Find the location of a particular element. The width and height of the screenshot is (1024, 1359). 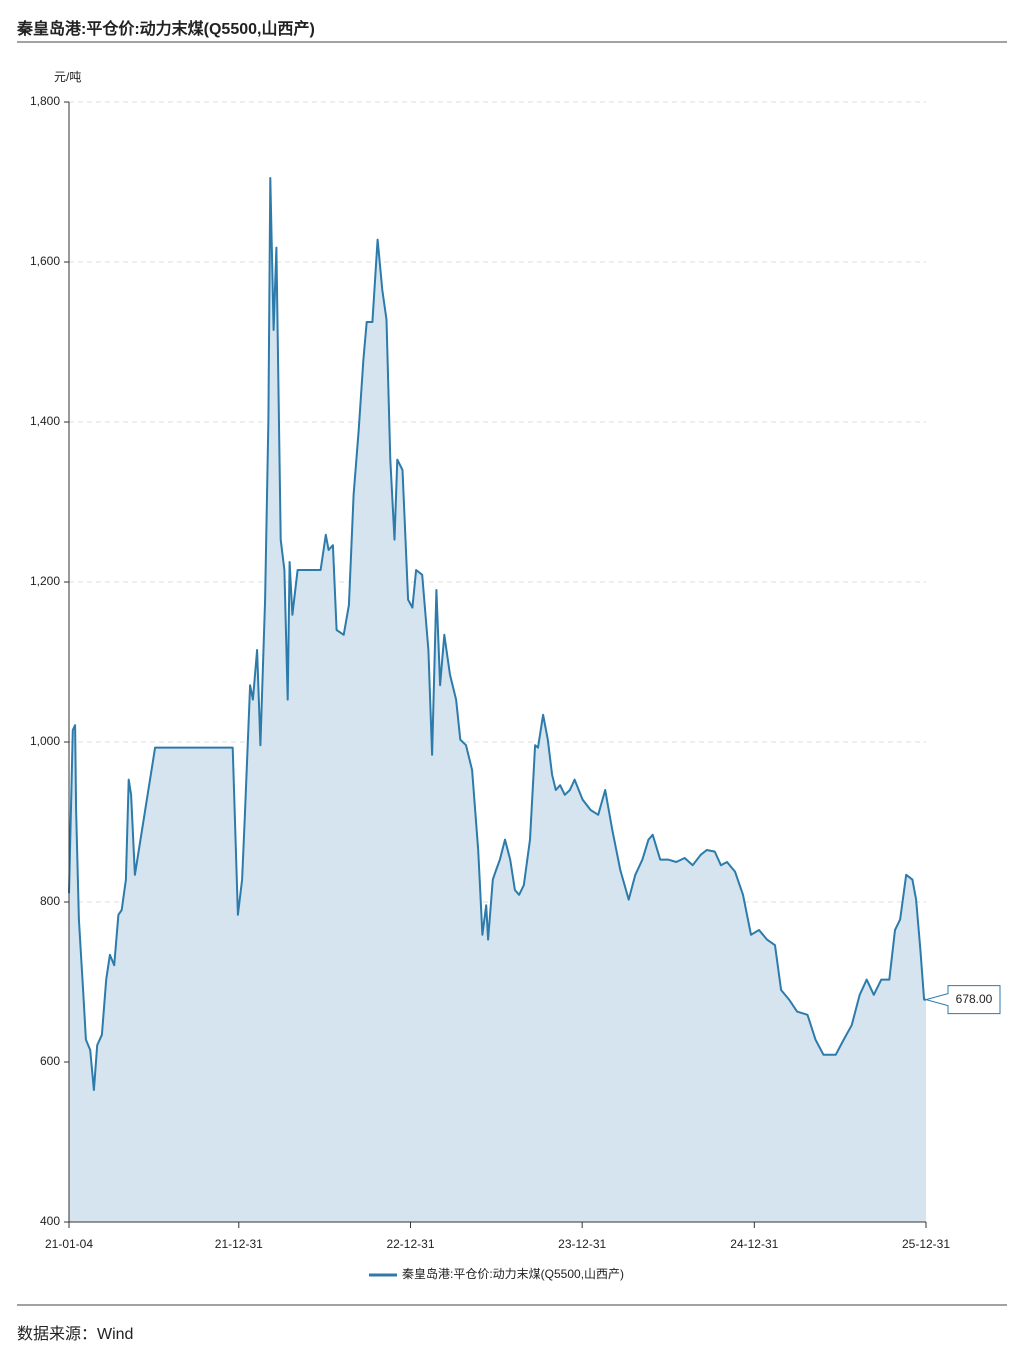

source: 数据来源：Wind is located at coordinates (75, 1334).